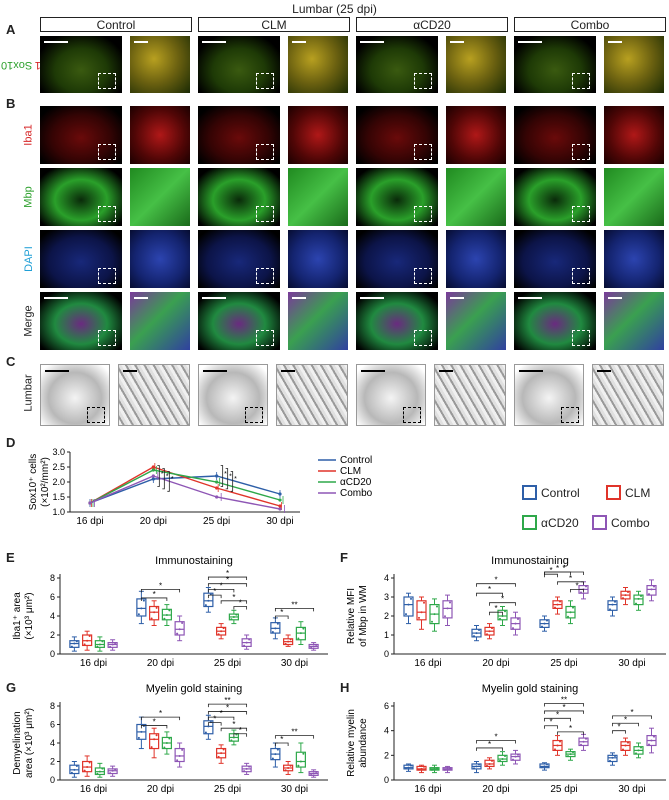  I want to click on ylabel-line1: Relative MFI, so click(351, 616).